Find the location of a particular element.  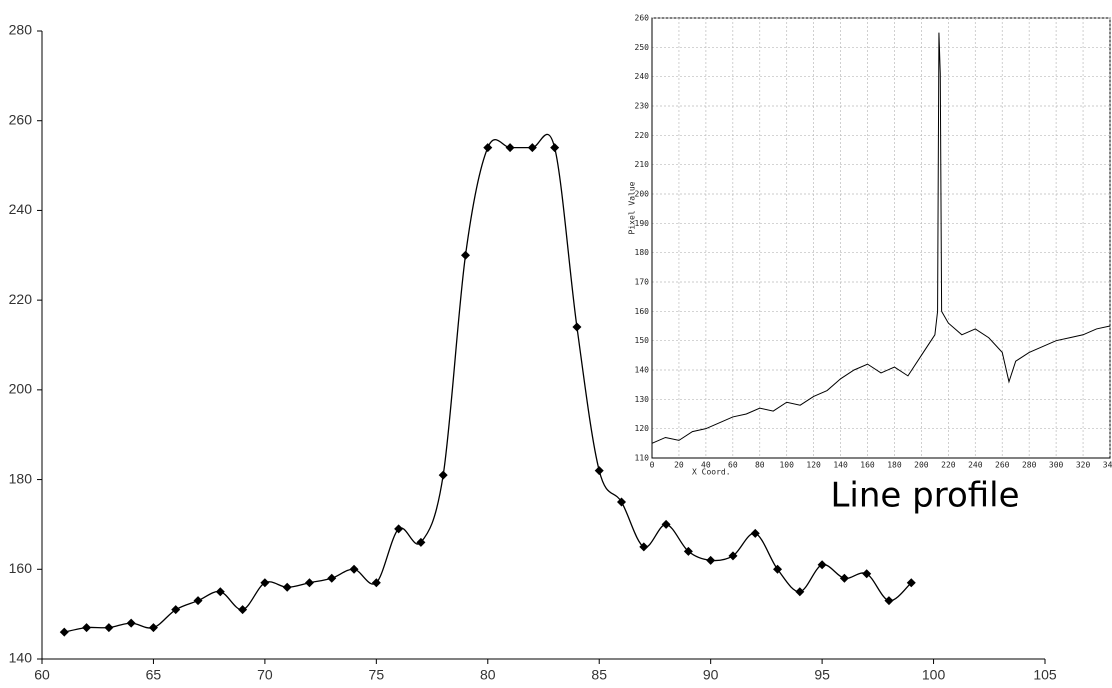

y-tick-label: 230 is located at coordinates (642, 106).